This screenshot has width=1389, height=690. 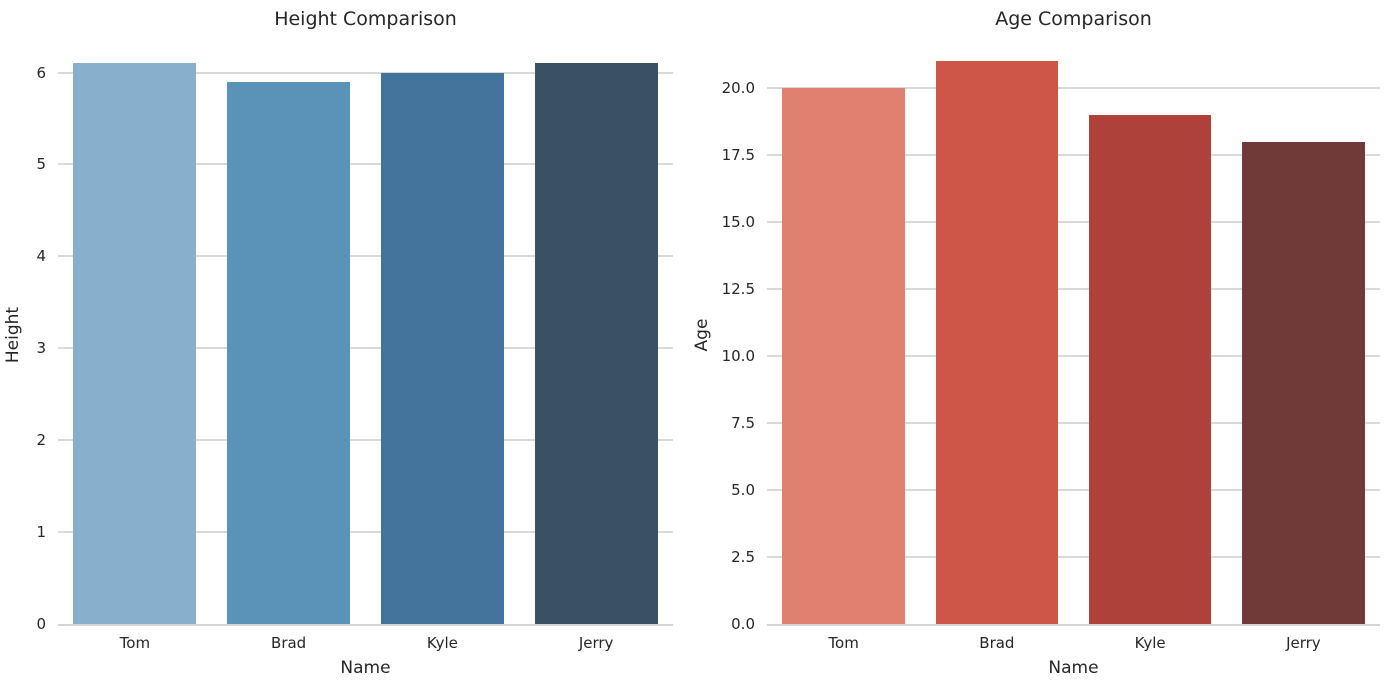 I want to click on chart-title: Age Comparison, so click(x=1073, y=19).